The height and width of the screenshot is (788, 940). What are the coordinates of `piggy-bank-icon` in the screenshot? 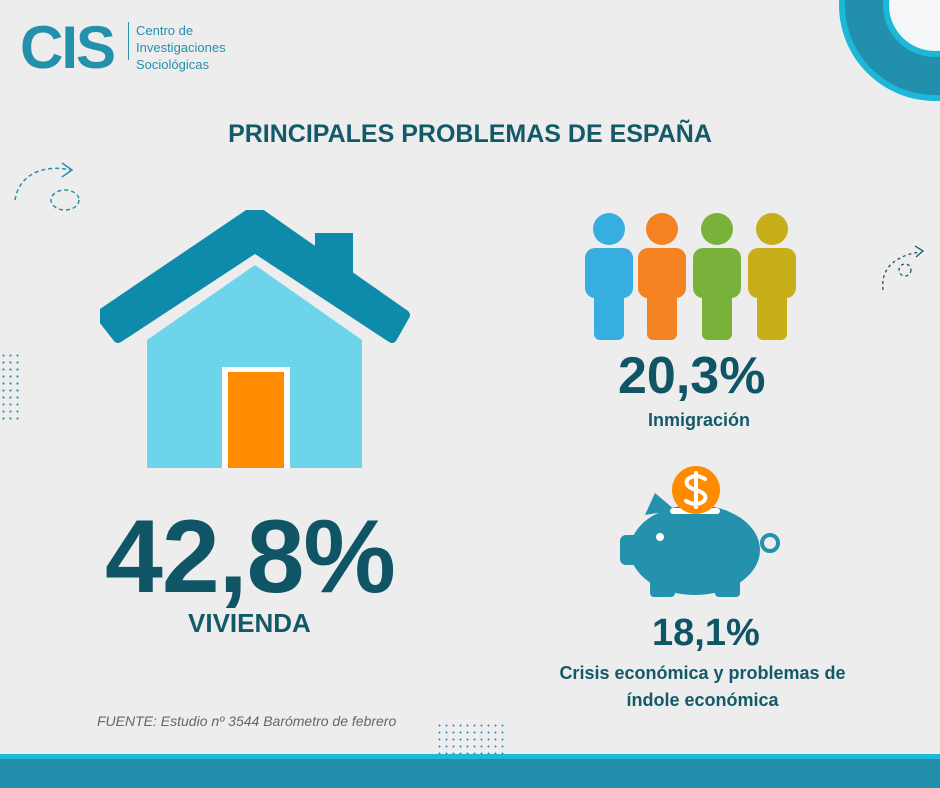 It's located at (700, 531).